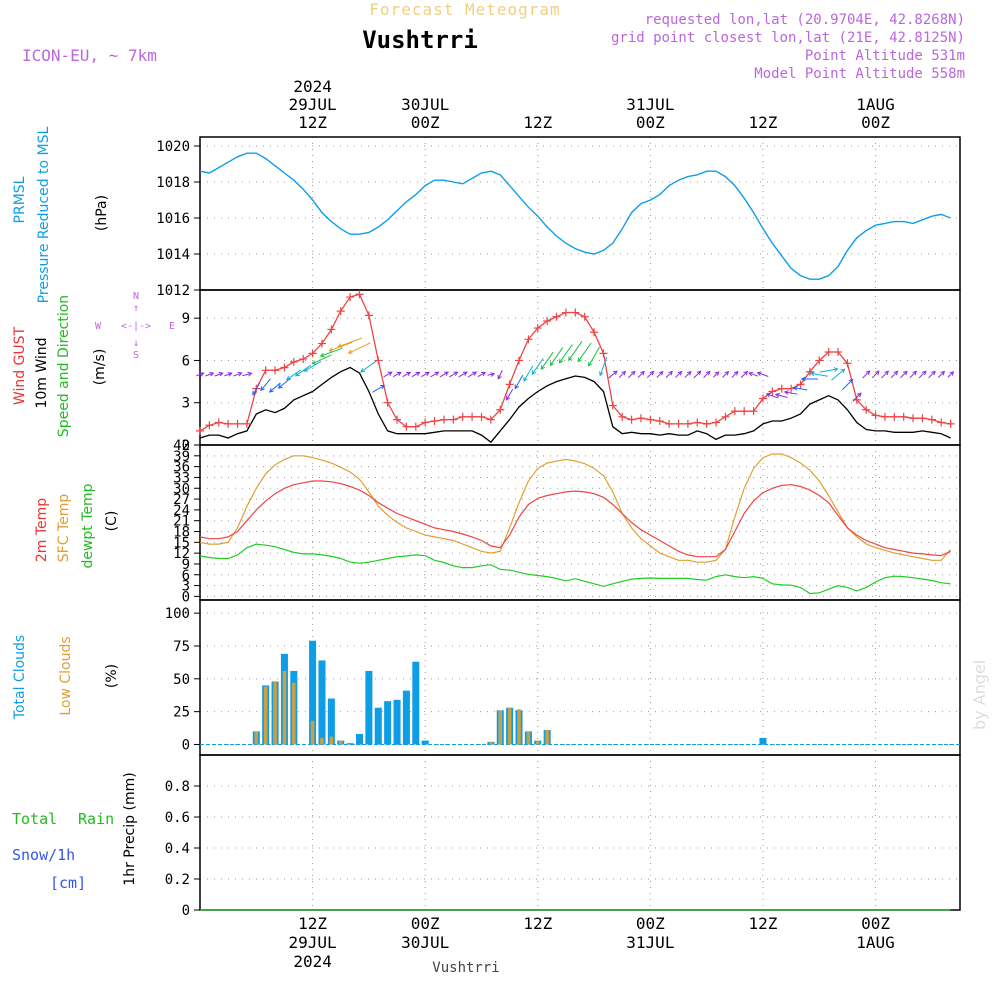 The image size is (1000, 1000). I want to click on wind-10m-line, so click(575, 405).